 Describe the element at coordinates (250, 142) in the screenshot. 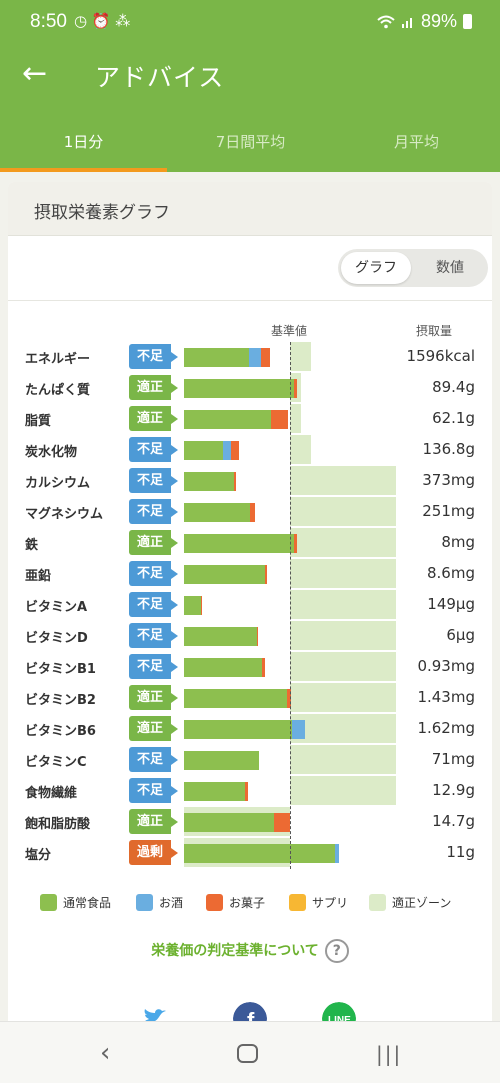

I see `tab-seven-day-average: 7日間平均` at that location.